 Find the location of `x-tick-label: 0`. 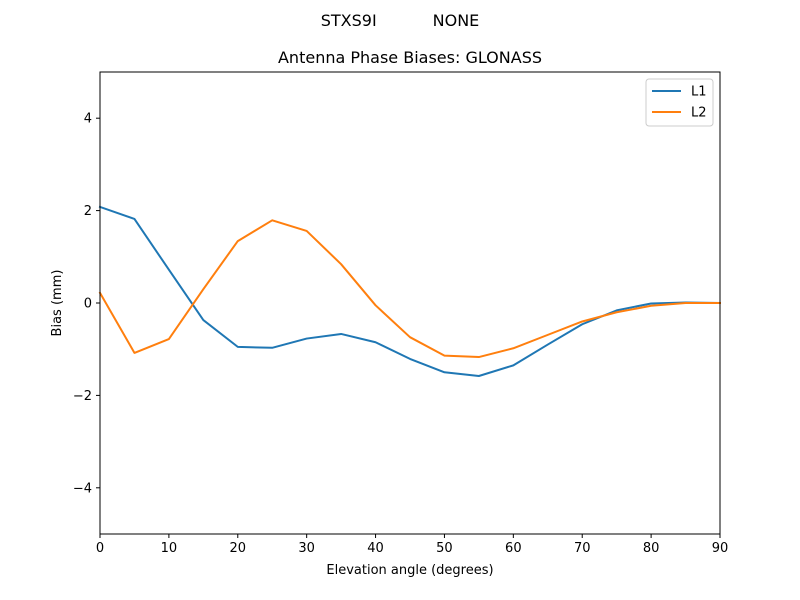

x-tick-label: 0 is located at coordinates (100, 548).